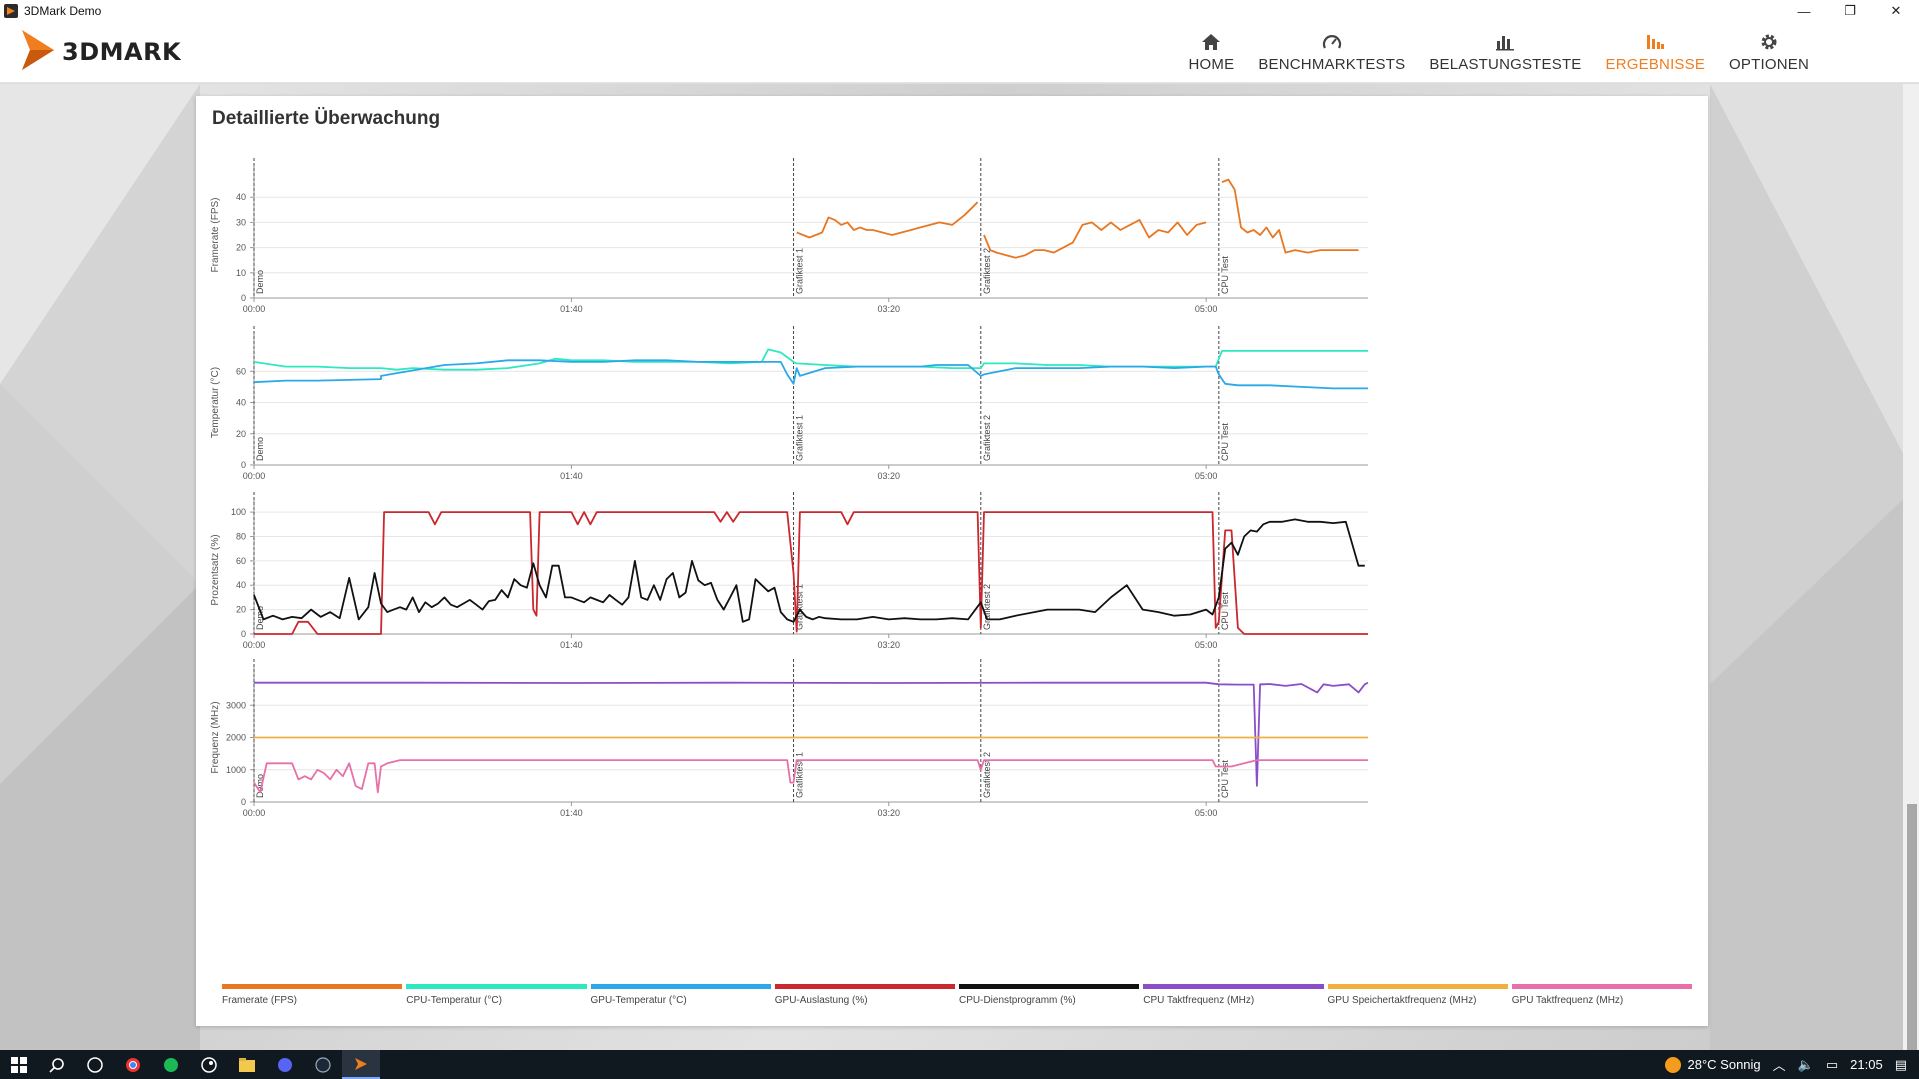 Image resolution: width=1919 pixels, height=1079 pixels. Describe the element at coordinates (1724, 1064) in the screenshot. I see `weather-text: 28°C Sonnig` at that location.